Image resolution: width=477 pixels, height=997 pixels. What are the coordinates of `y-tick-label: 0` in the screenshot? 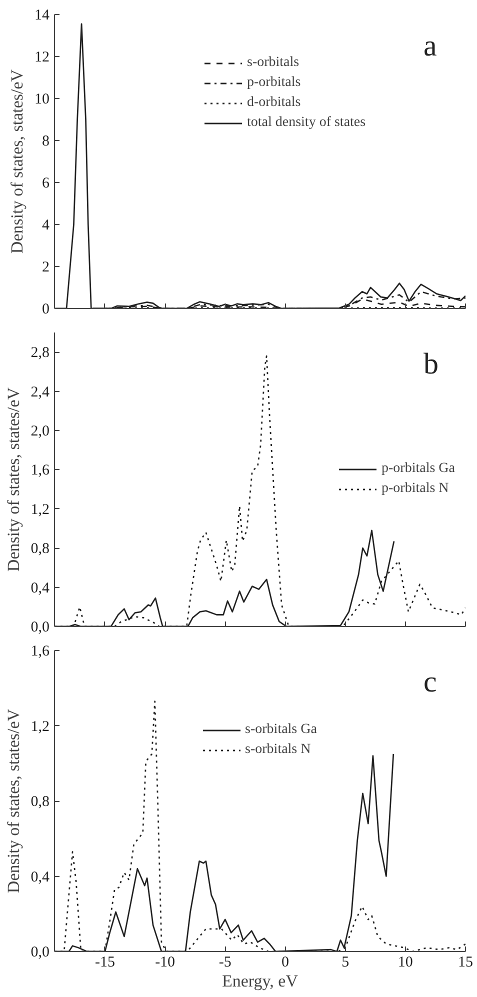 It's located at (46, 310).